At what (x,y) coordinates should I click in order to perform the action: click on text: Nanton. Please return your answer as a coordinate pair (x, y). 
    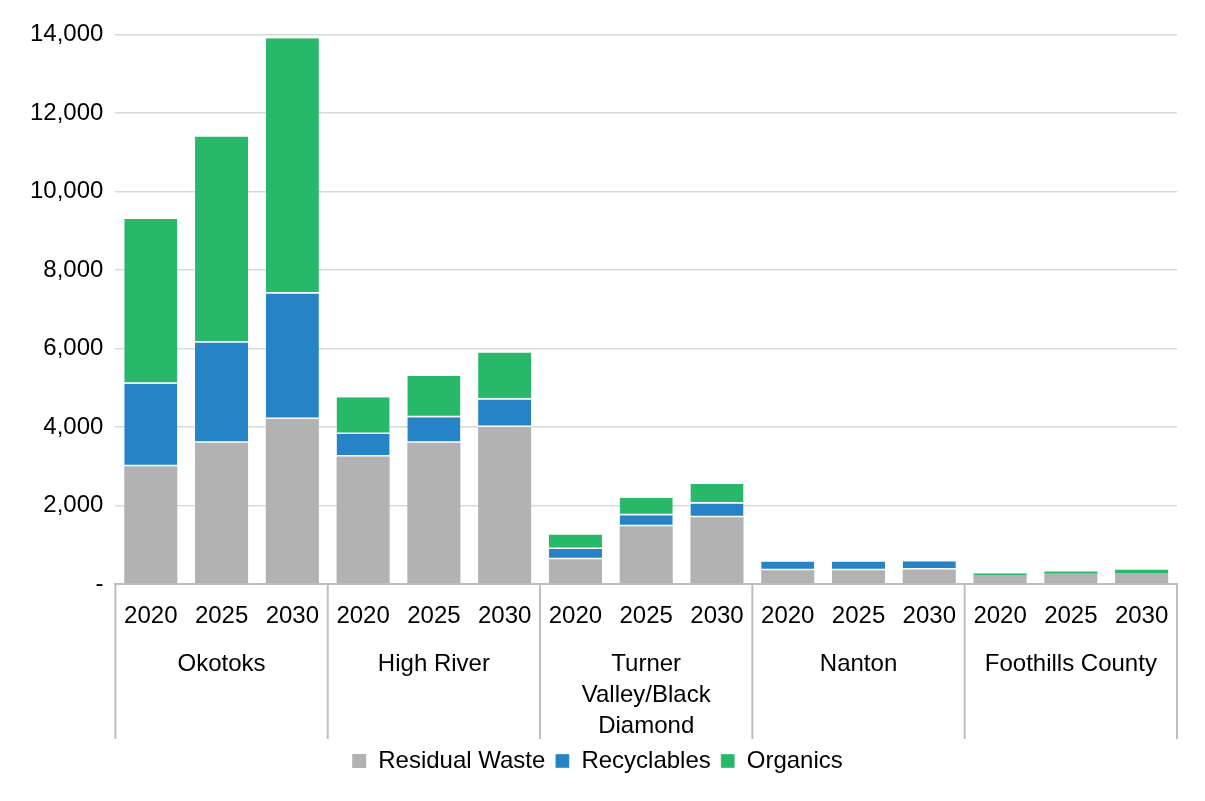
    Looking at the image, I should click on (858, 662).